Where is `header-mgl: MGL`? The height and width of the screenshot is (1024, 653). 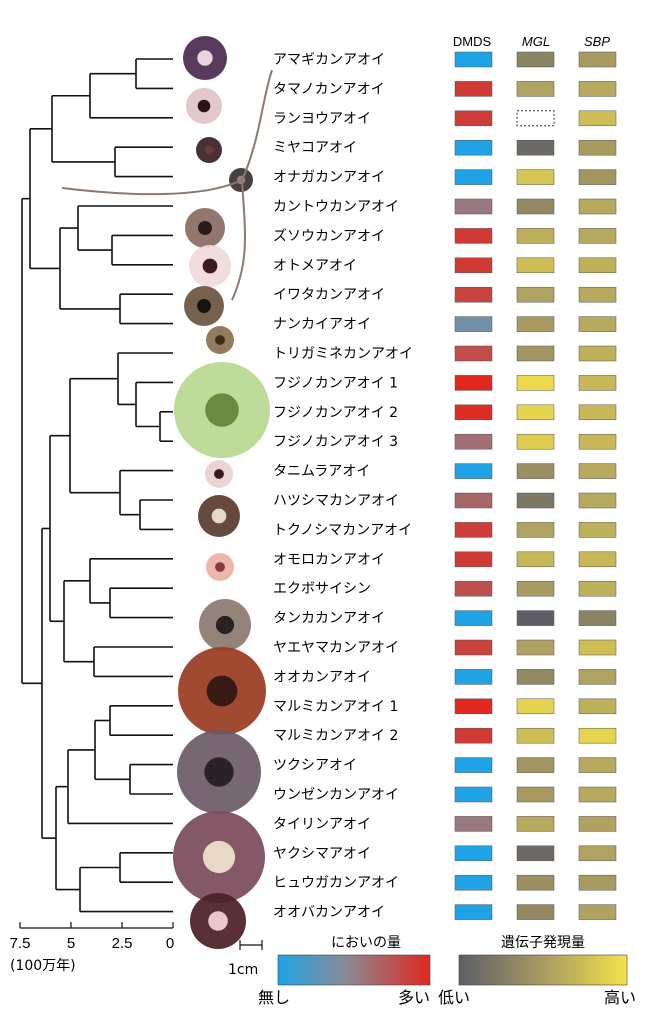
header-mgl: MGL is located at coordinates (536, 41).